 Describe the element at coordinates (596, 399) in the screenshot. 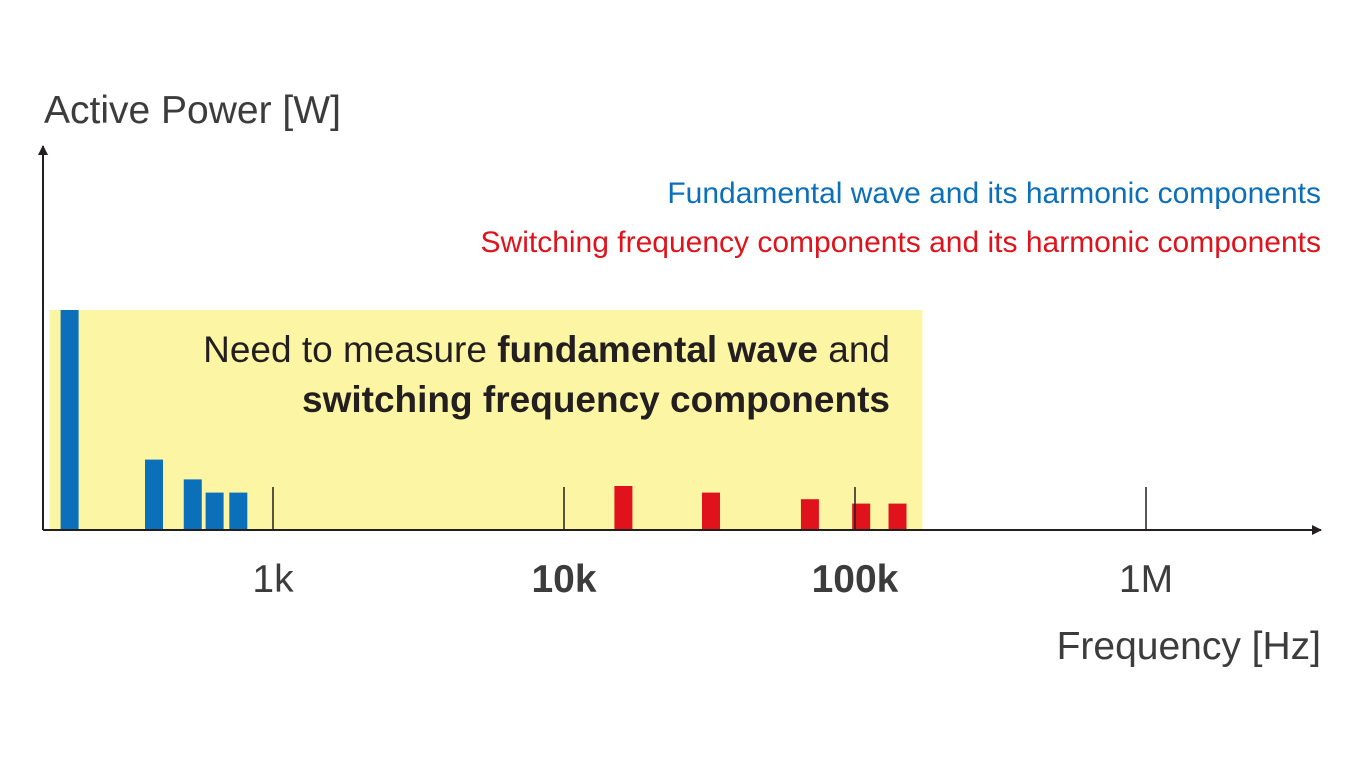

I see `annotation-line-2: switching frequency components` at that location.